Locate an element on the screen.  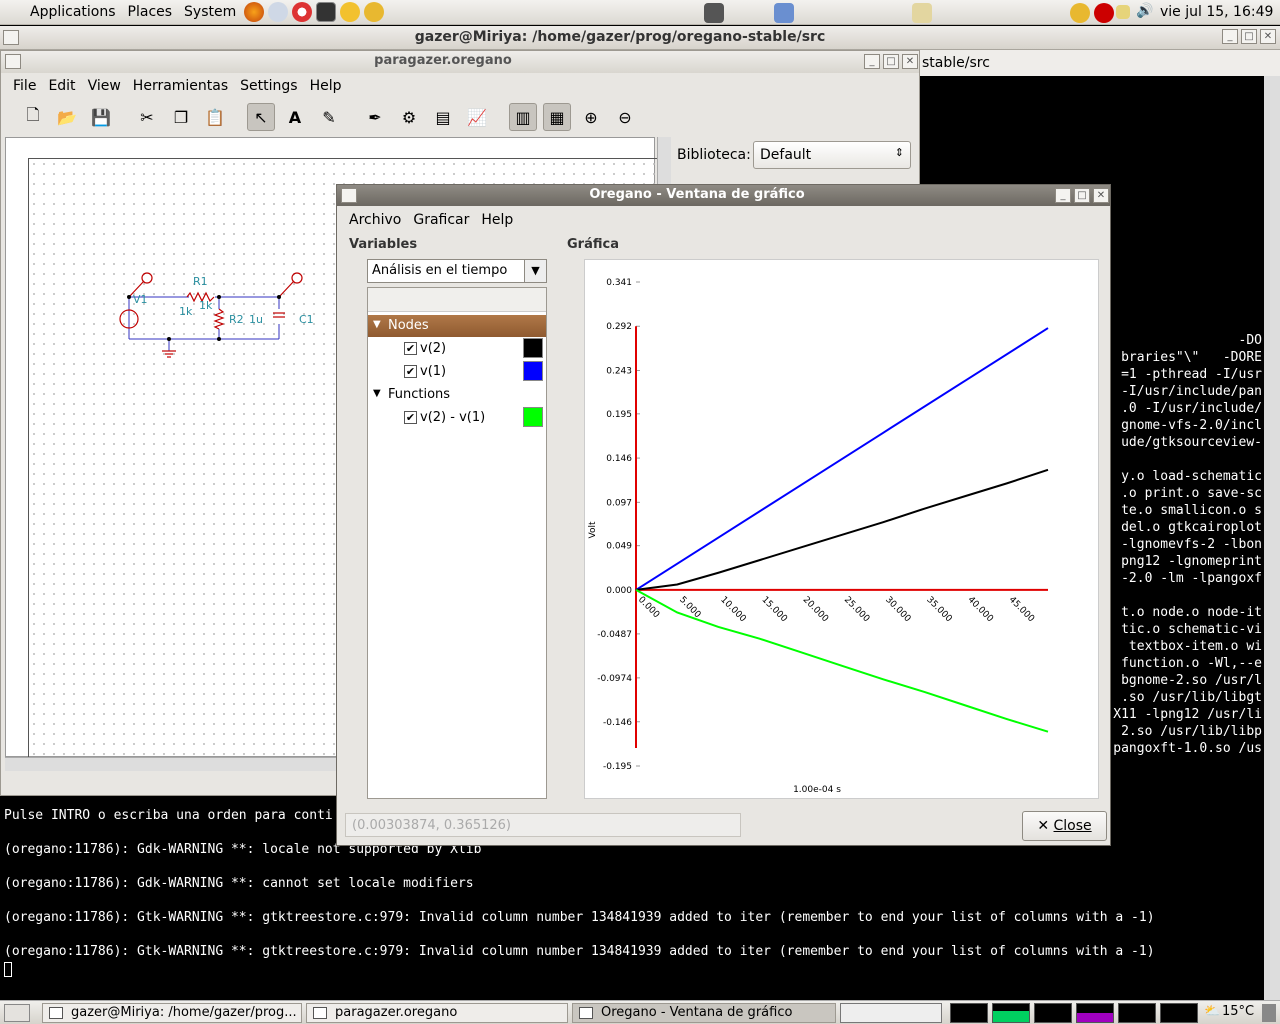
checkbox-v2-minus-v1: ✔ is located at coordinates (410, 417).